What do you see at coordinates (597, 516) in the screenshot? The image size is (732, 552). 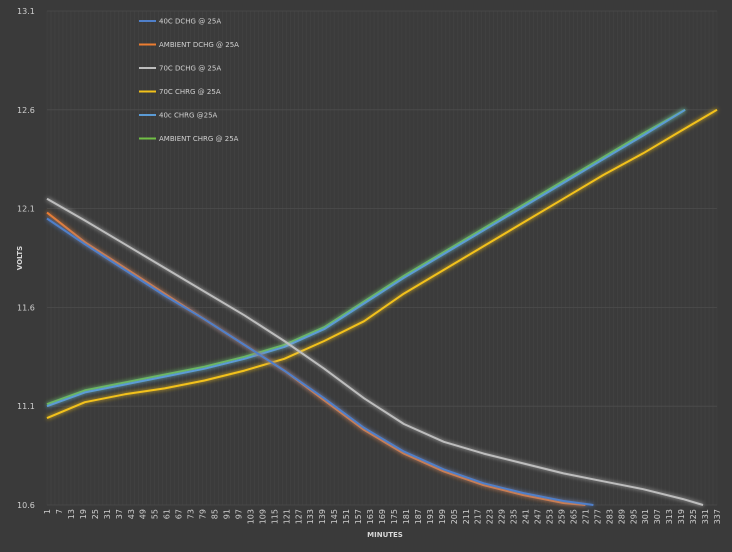 I see `x-tick-label: 277` at bounding box center [597, 516].